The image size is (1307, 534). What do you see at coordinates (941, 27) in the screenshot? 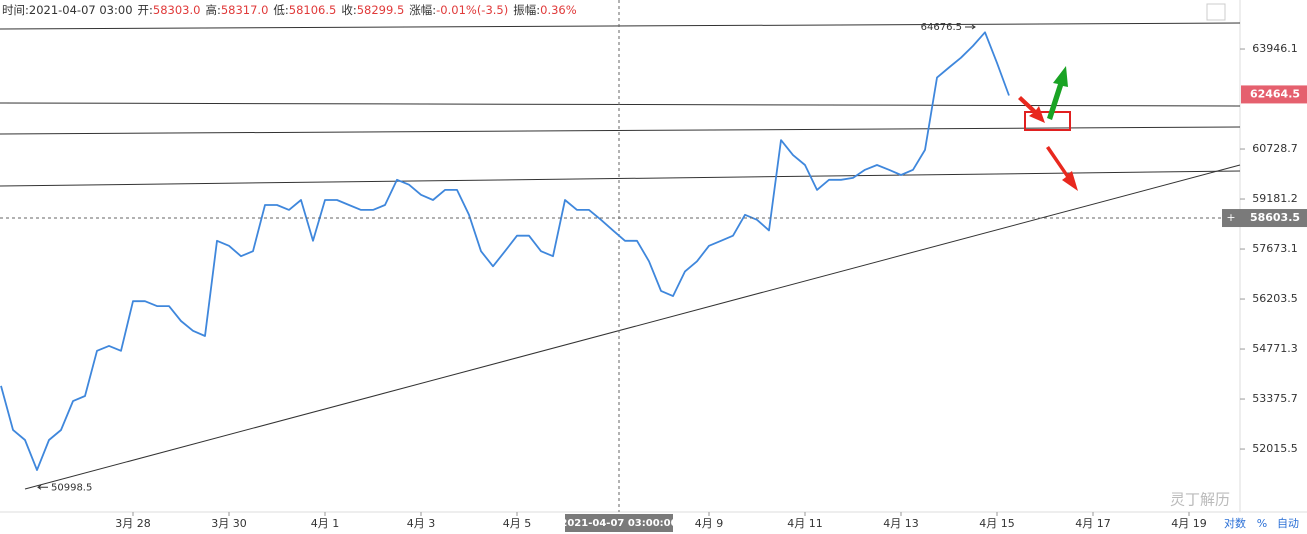
I see `high-label: 64676.5` at bounding box center [941, 27].